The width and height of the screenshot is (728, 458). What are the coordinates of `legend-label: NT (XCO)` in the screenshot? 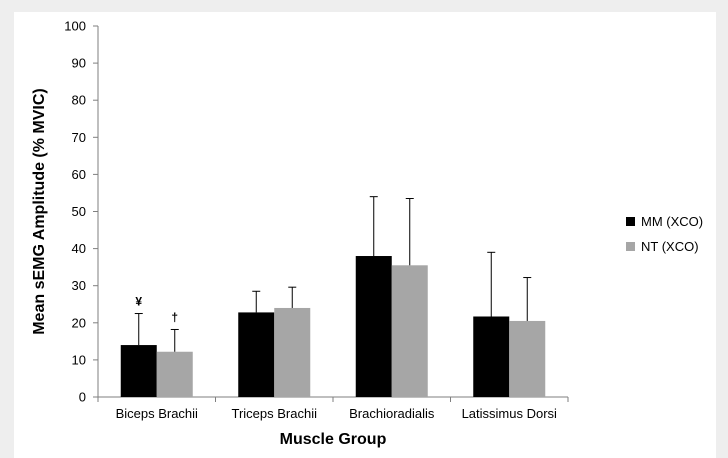 It's located at (670, 246).